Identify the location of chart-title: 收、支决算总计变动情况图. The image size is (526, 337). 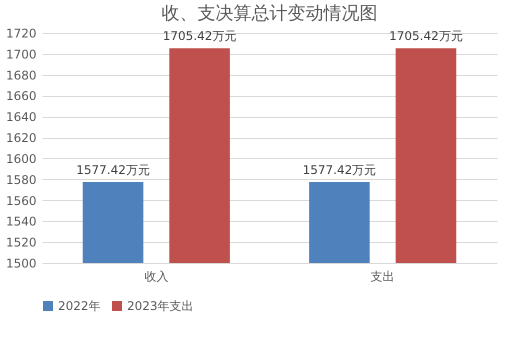
(270, 13).